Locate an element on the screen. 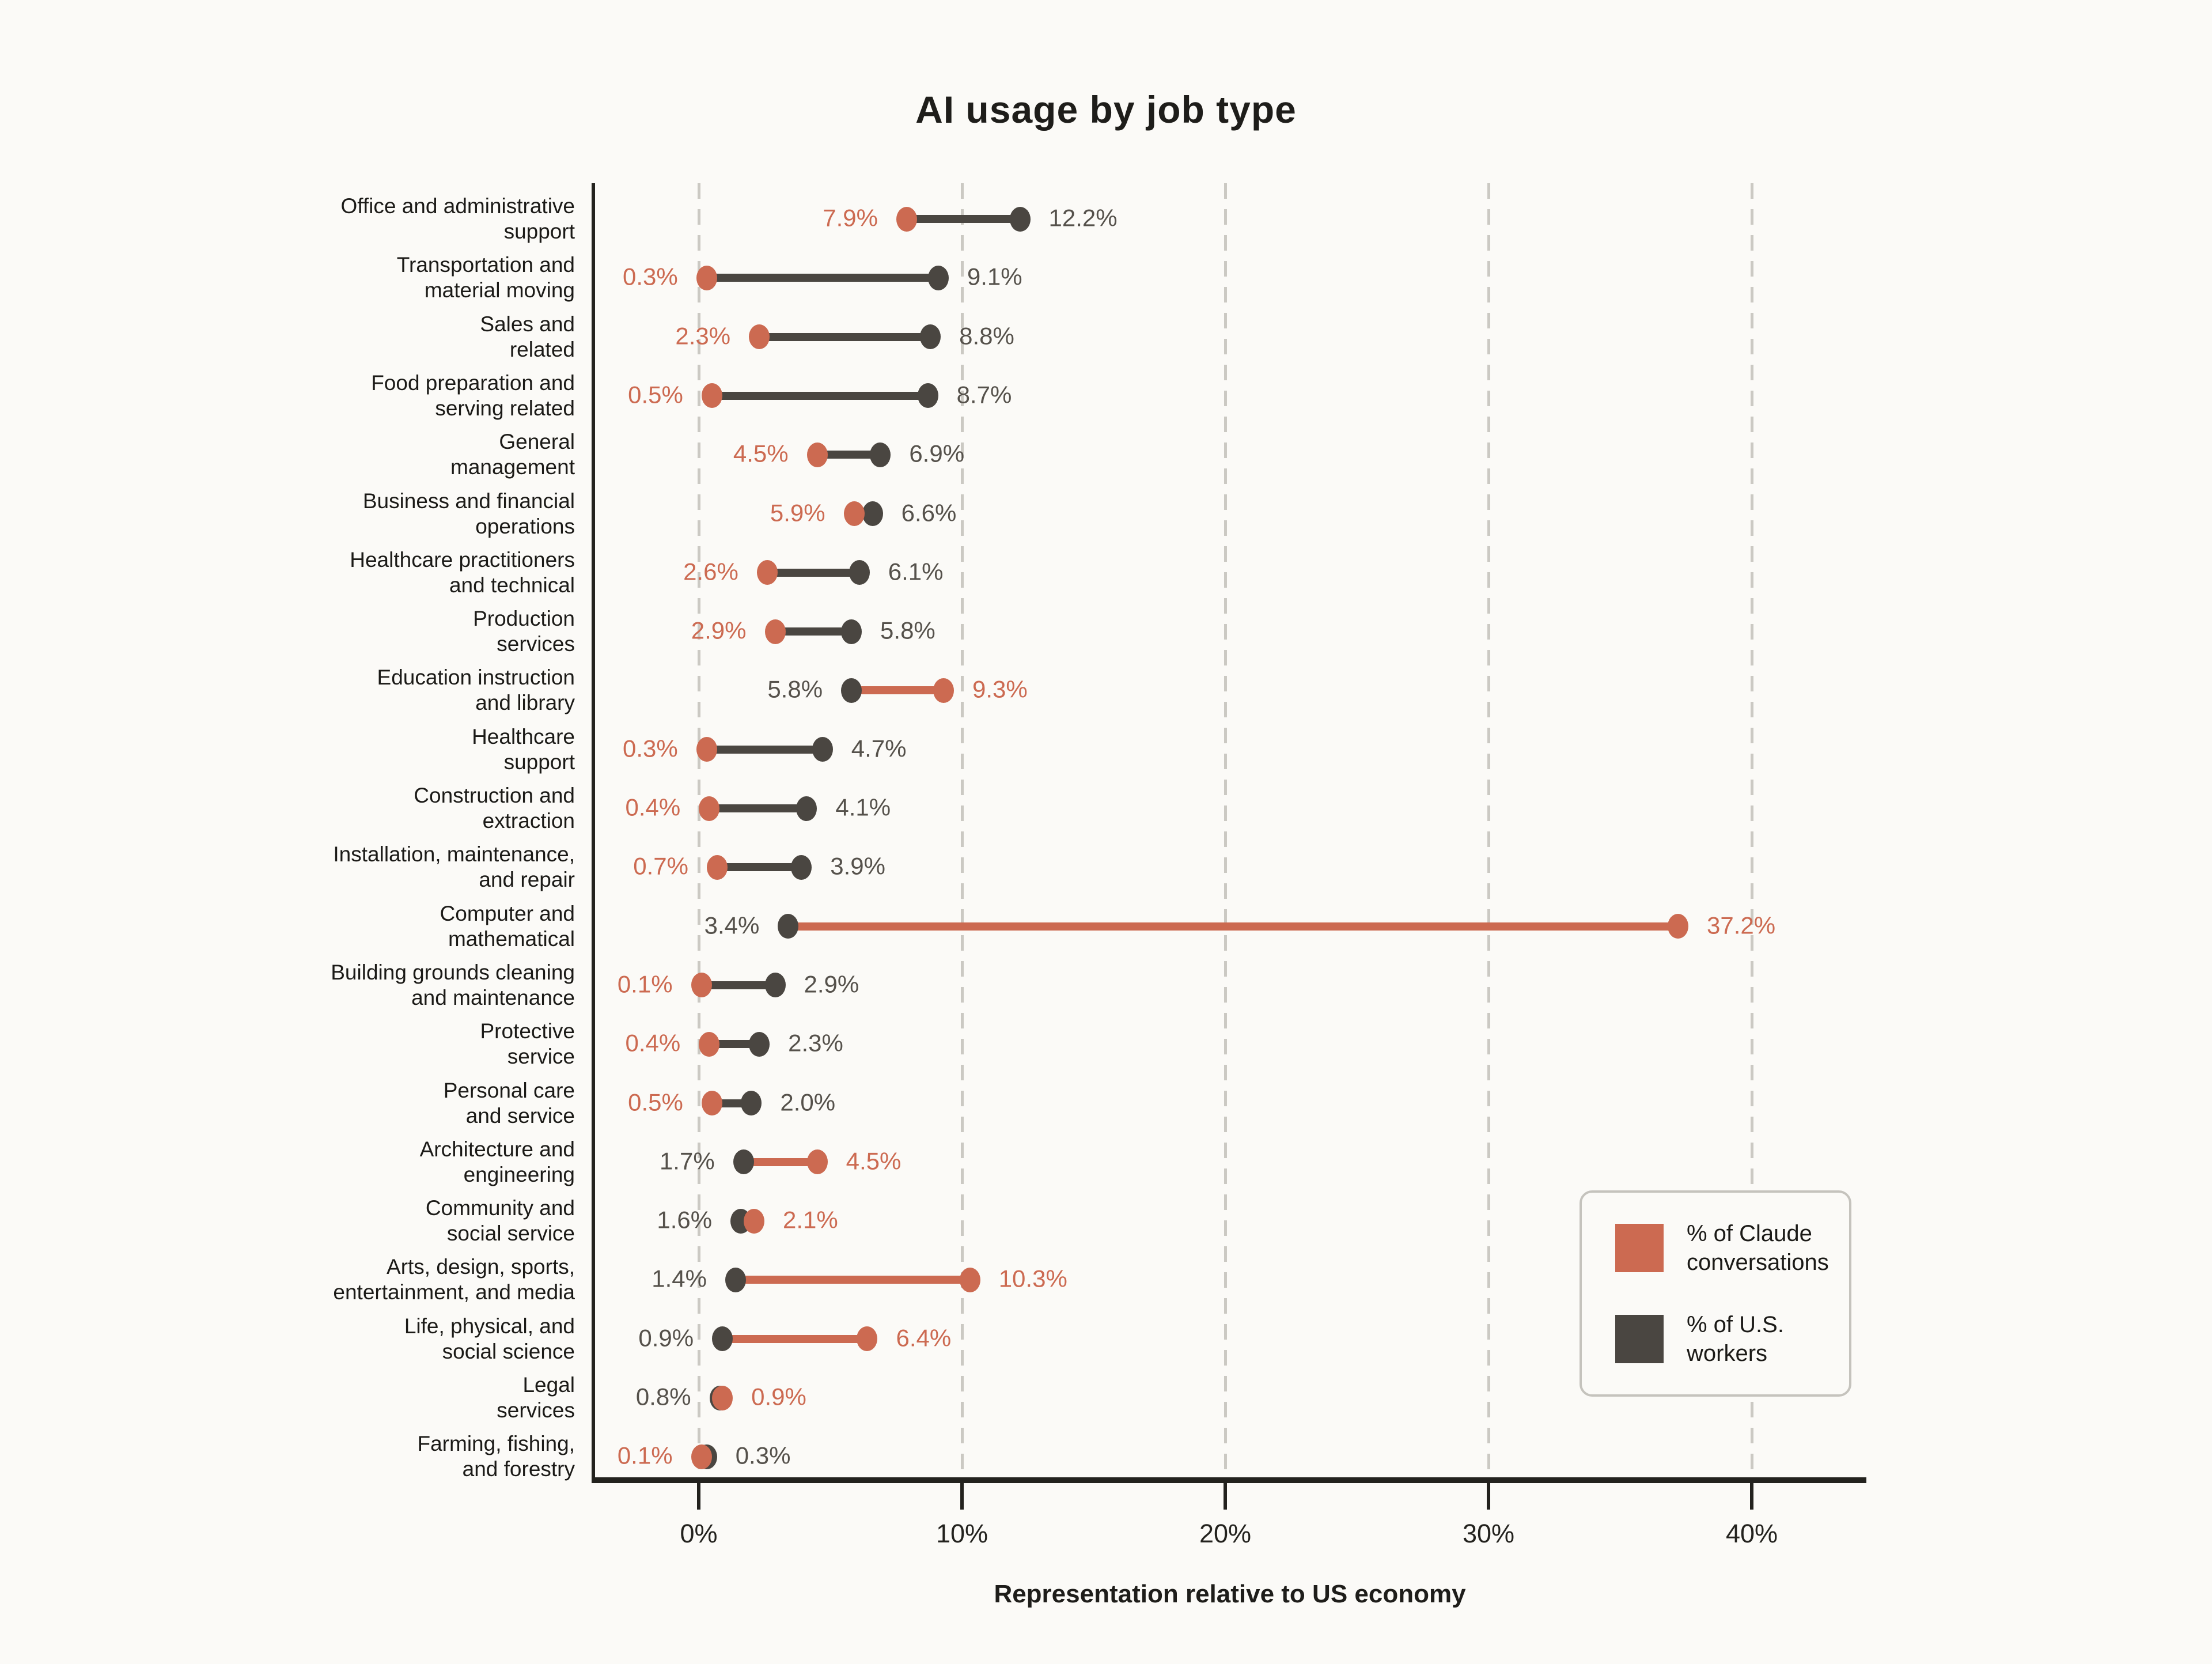 Image resolution: width=2212 pixels, height=1664 pixels. workers-swatch-icon is located at coordinates (1639, 1339).